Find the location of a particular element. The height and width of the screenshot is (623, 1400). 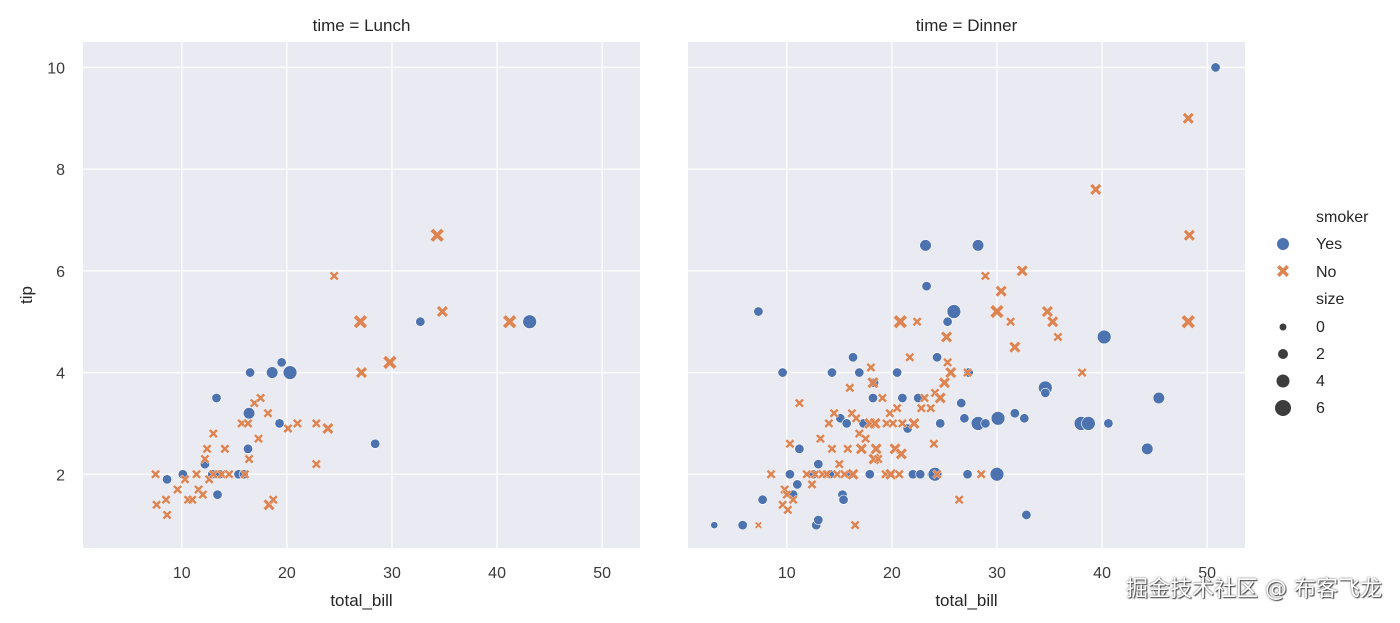

legend-no-marker is located at coordinates (1283, 271).